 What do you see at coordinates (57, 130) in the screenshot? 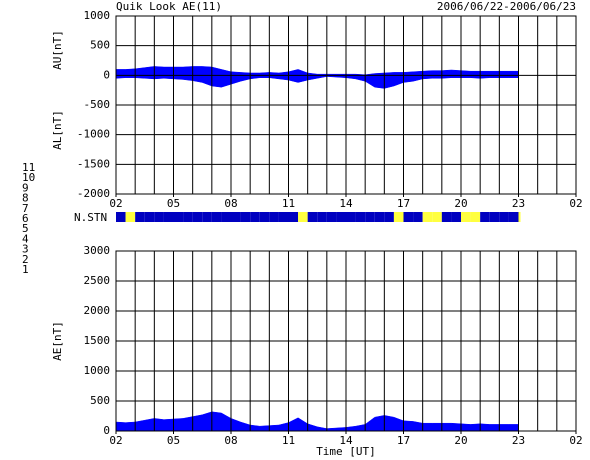
I see `y-axis-label: AL[nT]` at bounding box center [57, 130].